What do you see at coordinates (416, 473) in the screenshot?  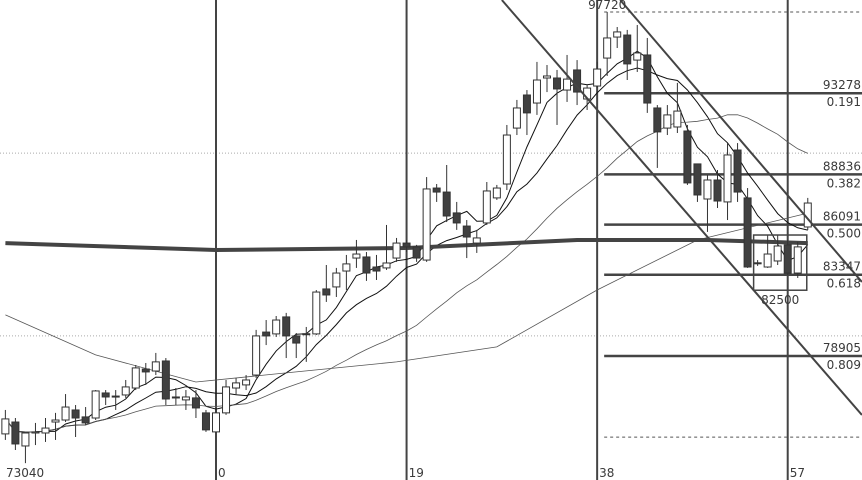 I see `x-label: 19` at bounding box center [416, 473].